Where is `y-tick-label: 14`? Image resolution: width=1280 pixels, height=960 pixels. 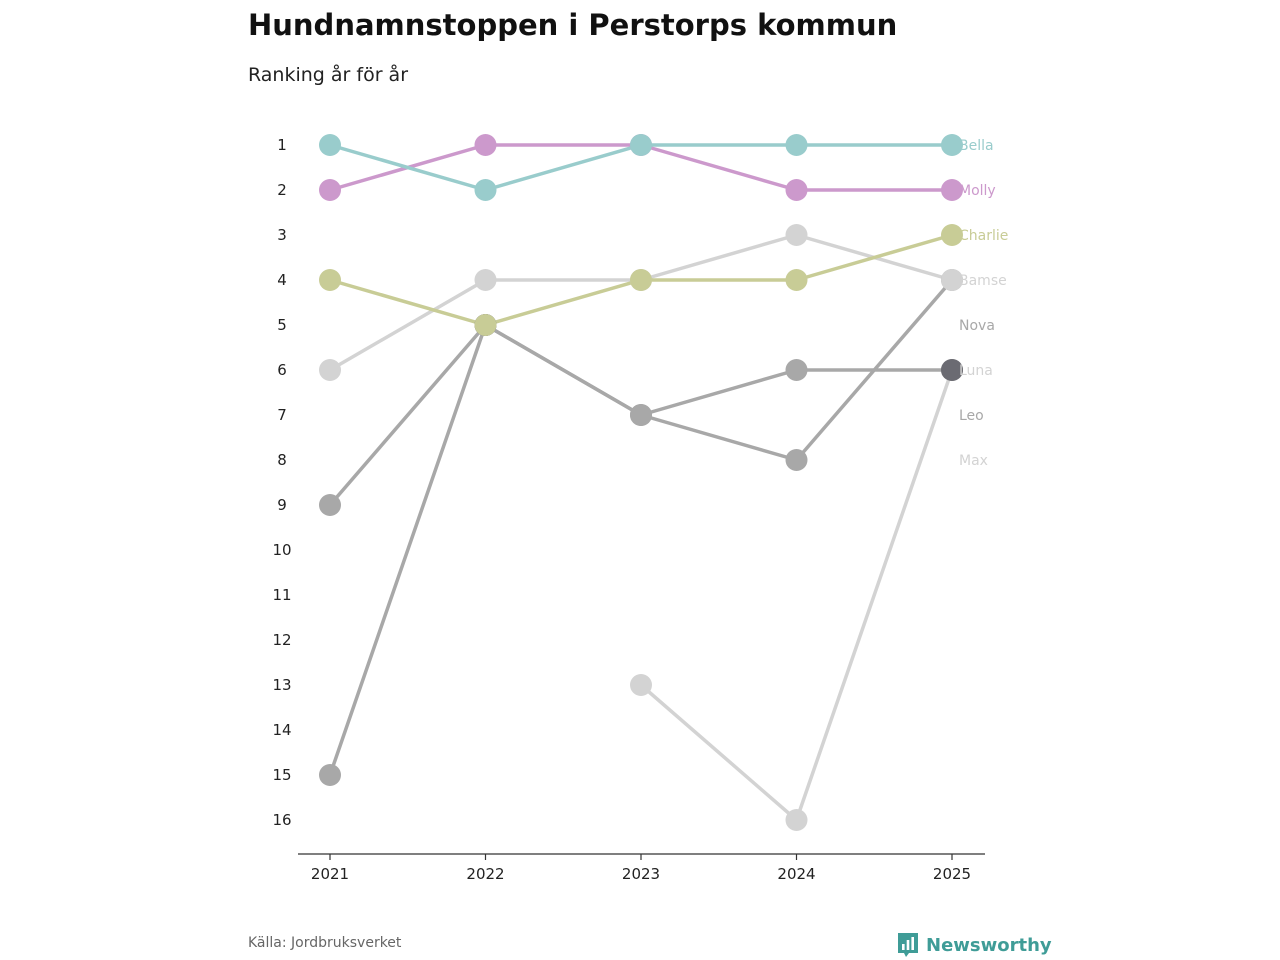
y-tick-label: 14 is located at coordinates (281, 730).